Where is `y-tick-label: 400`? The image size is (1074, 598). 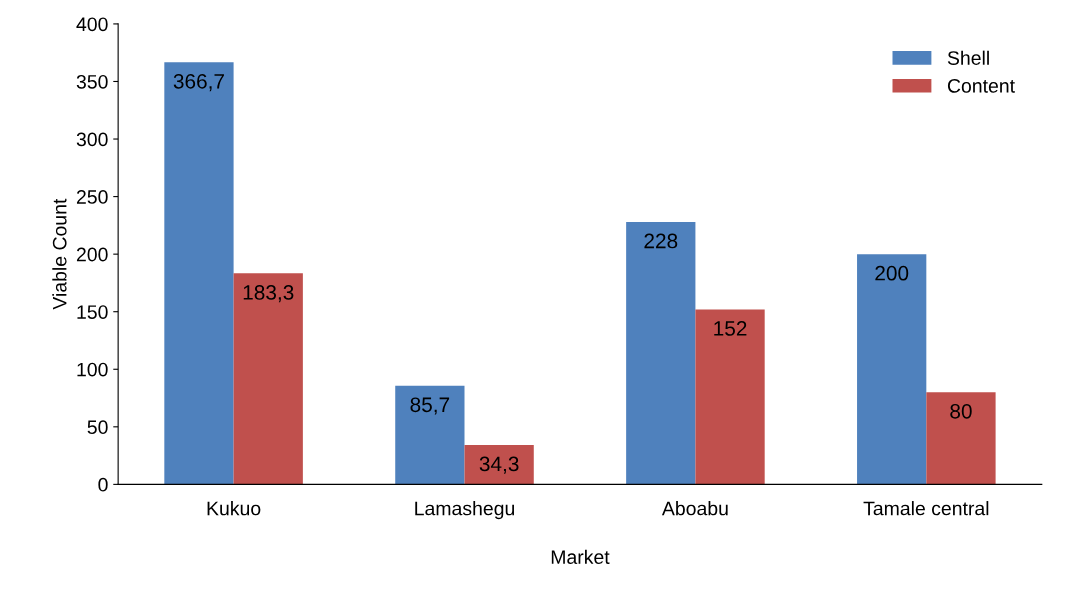 y-tick-label: 400 is located at coordinates (92, 24).